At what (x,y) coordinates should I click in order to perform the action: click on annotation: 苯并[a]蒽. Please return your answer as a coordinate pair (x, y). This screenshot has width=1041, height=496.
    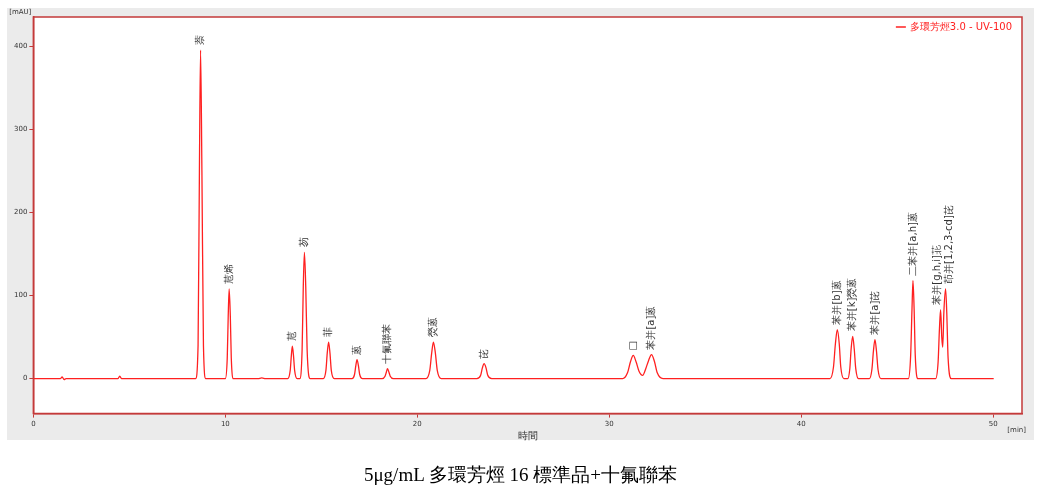
    Looking at the image, I should click on (651, 327).